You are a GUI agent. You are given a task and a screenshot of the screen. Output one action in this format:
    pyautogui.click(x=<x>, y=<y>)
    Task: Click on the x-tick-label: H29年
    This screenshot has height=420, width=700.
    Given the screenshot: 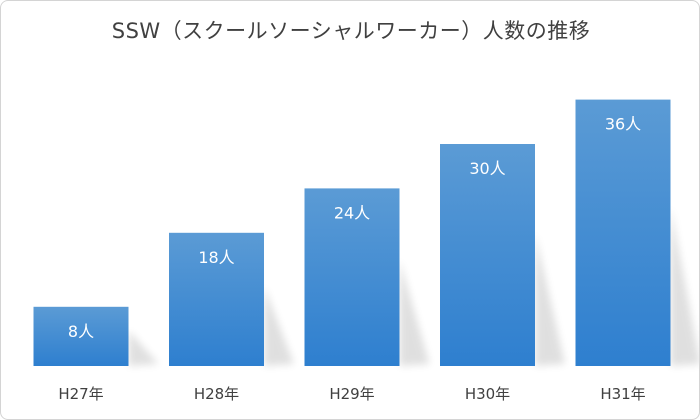 What is the action you would take?
    pyautogui.click(x=351, y=394)
    